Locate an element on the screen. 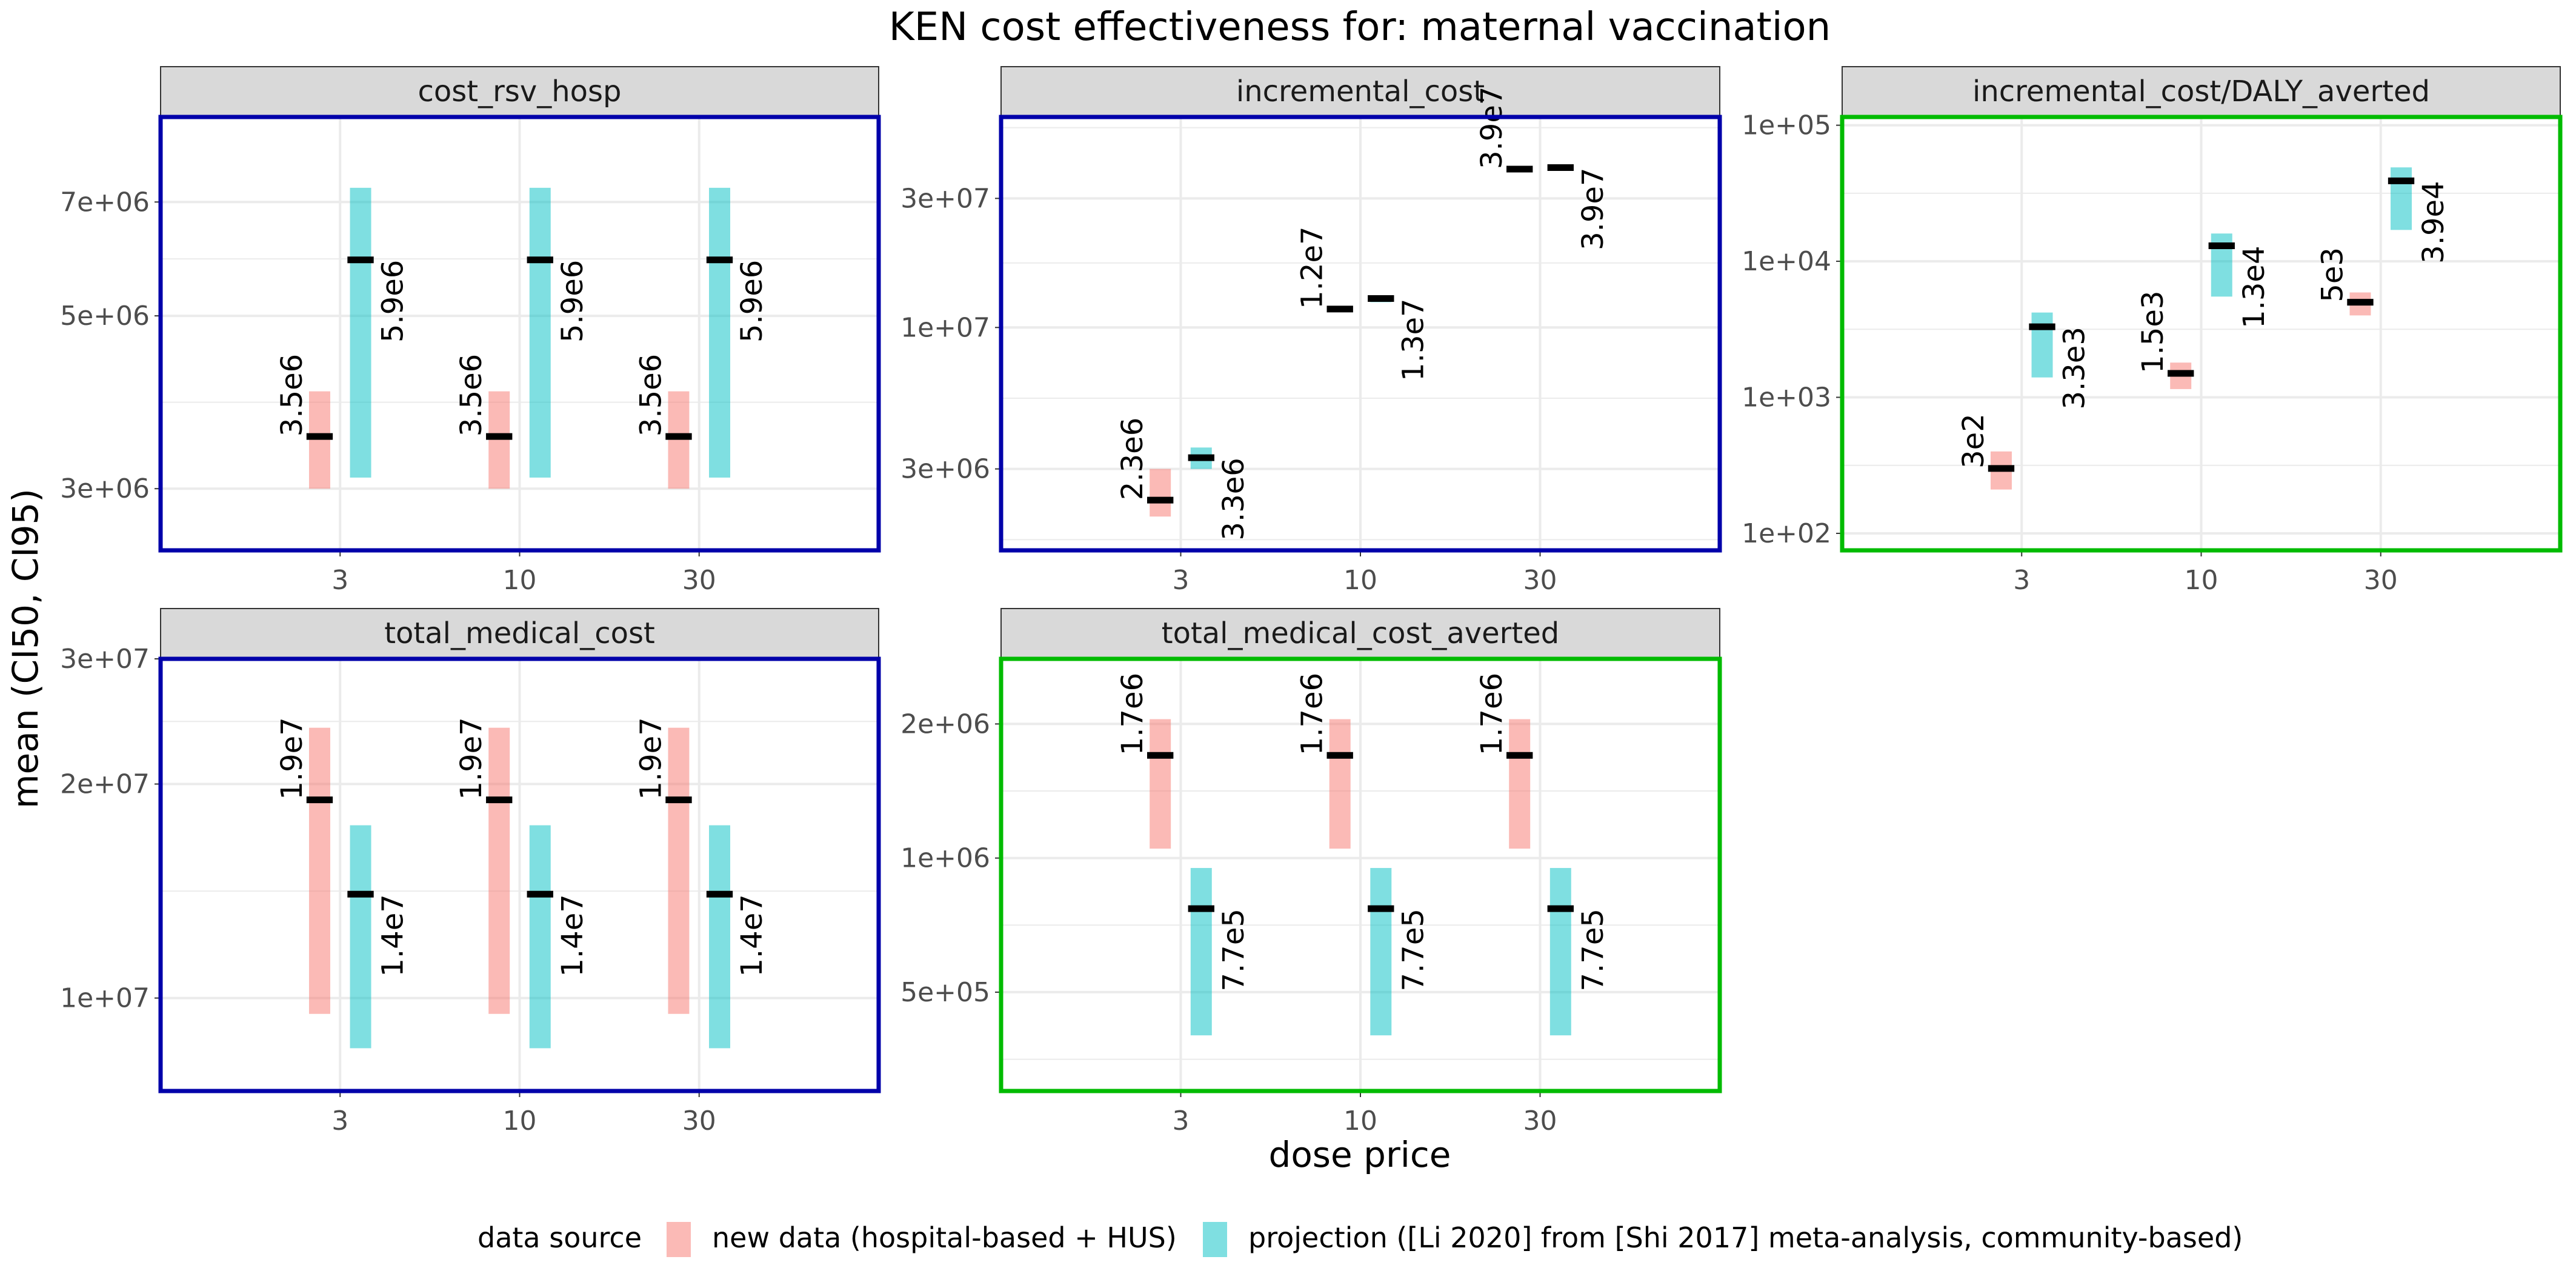  data-label: 3e2 is located at coordinates (1974, 441).